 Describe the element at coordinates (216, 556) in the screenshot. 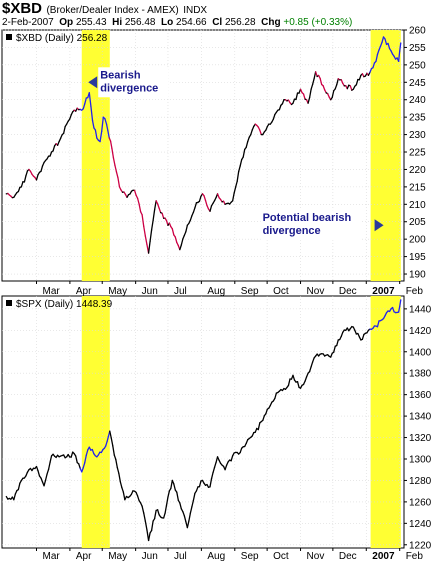

I see `x-tick-label: Aug` at that location.